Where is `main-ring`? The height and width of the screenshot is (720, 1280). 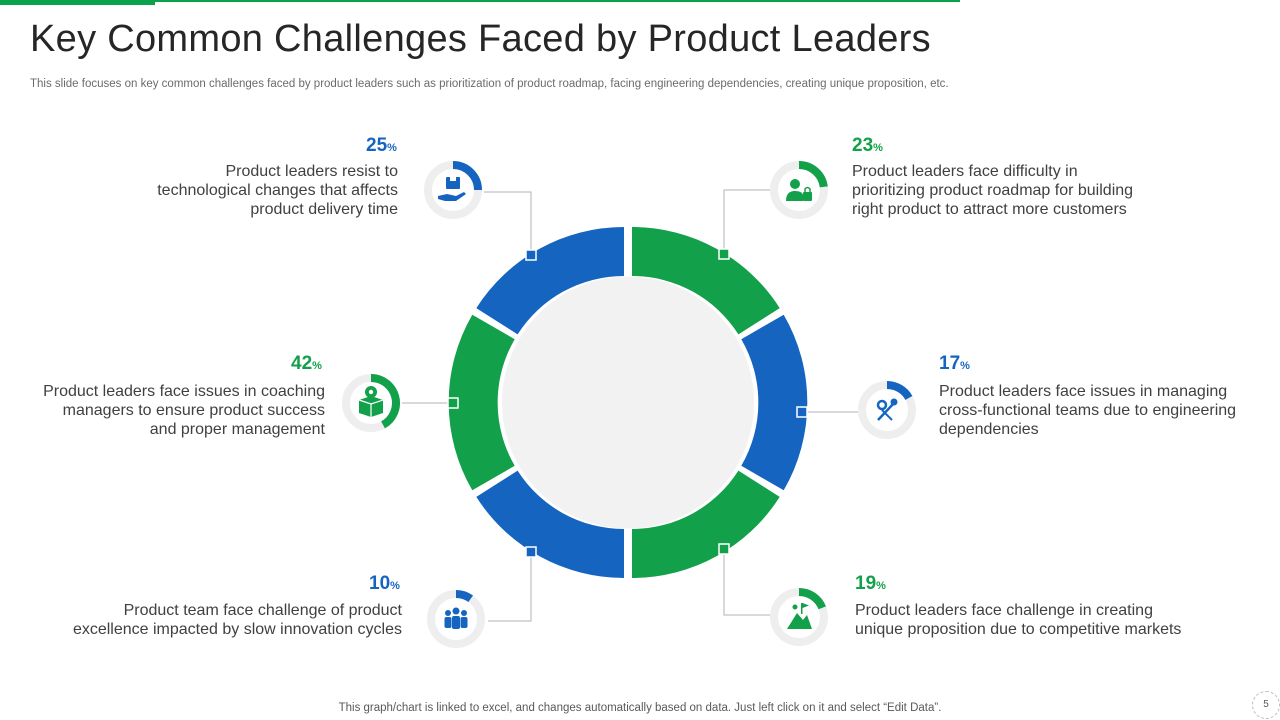 main-ring is located at coordinates (628, 402).